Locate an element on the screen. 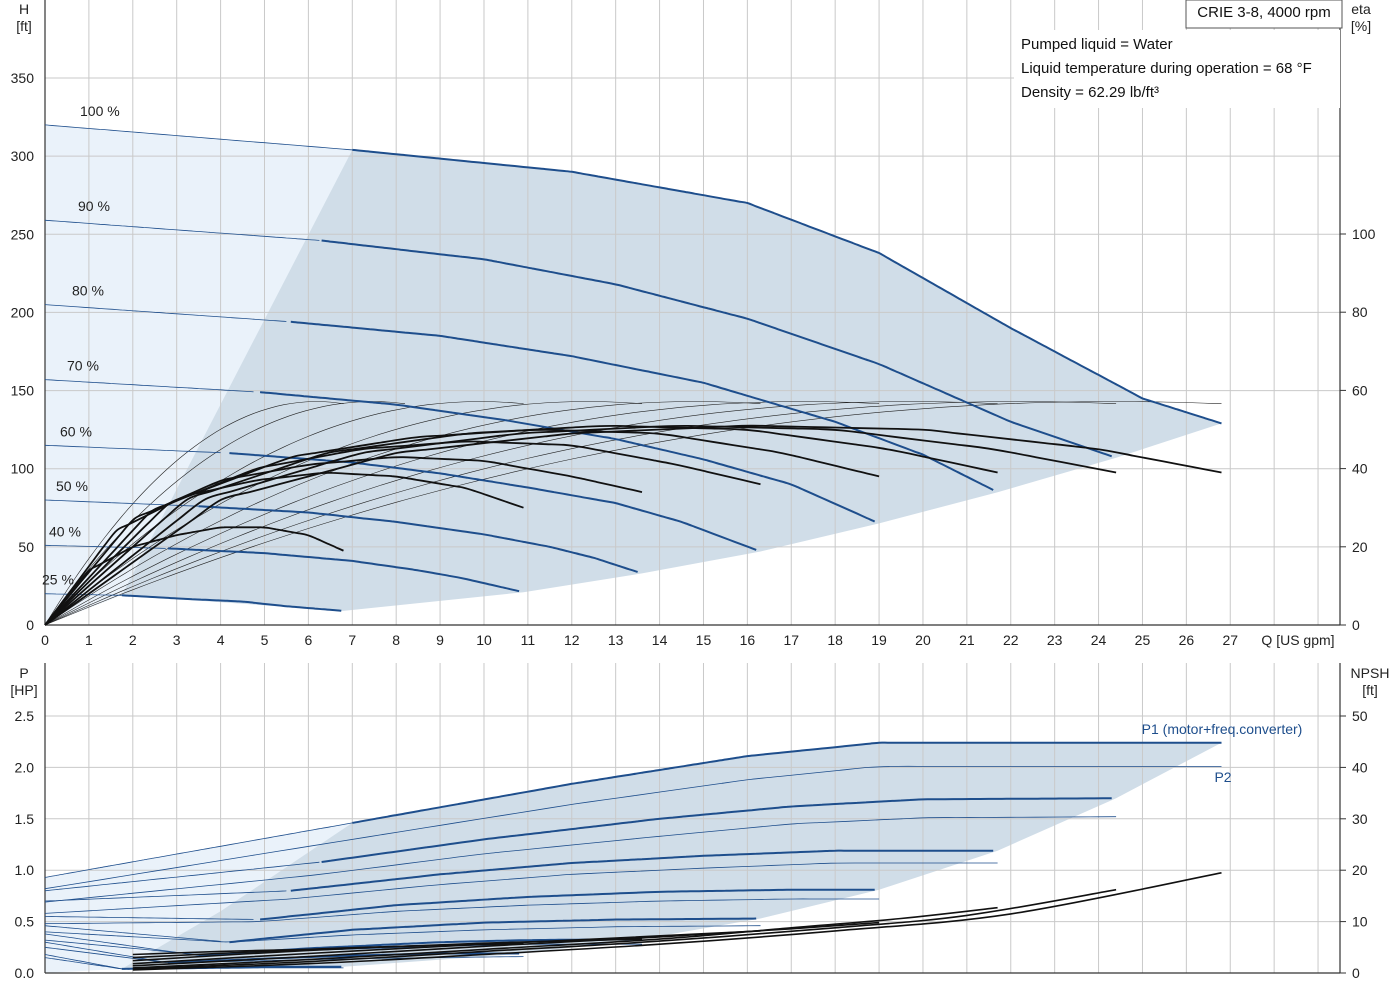  x-tick-label: 4 is located at coordinates (221, 640).